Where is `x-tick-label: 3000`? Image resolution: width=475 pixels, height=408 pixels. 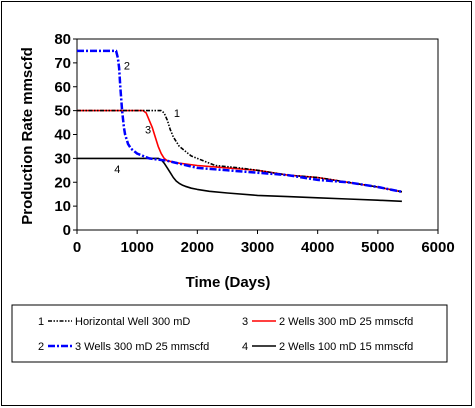 x-tick-label: 3000 is located at coordinates (257, 247).